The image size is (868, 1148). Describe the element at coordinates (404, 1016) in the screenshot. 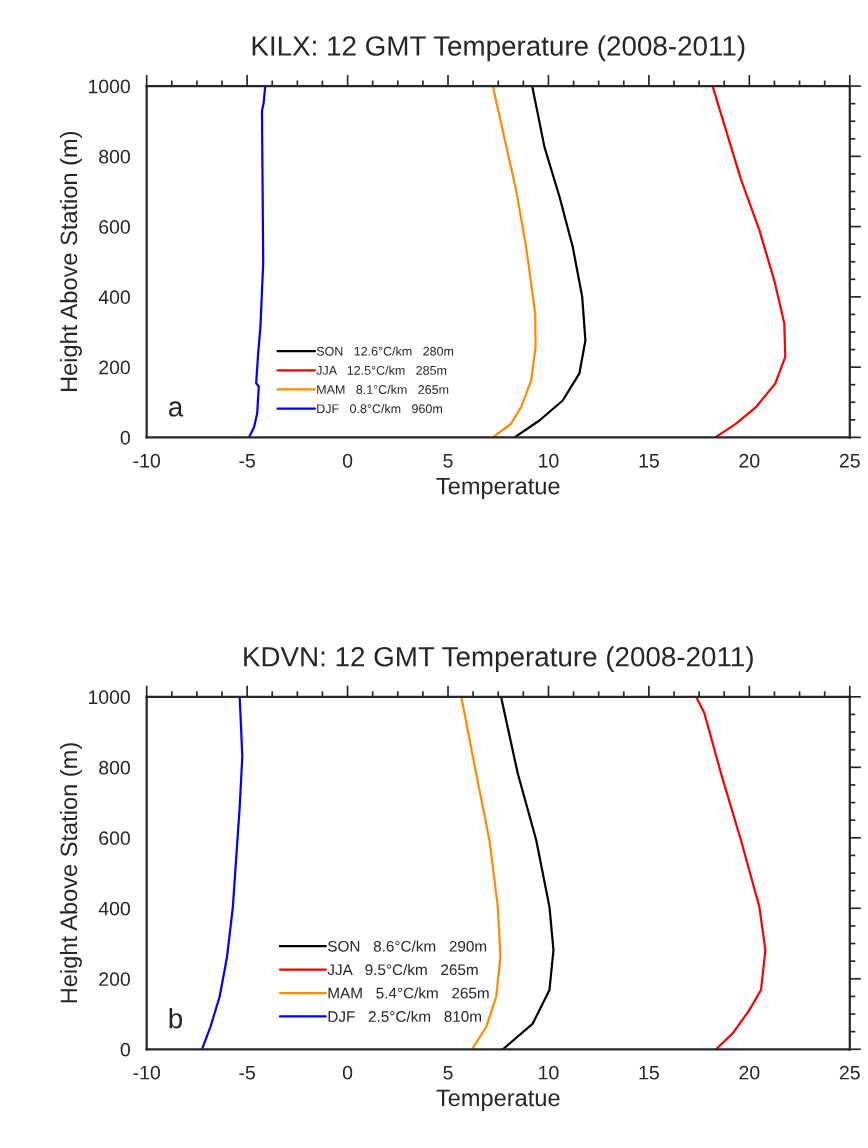

I see `legend-label: DJF 2.5°C/km 810m` at that location.